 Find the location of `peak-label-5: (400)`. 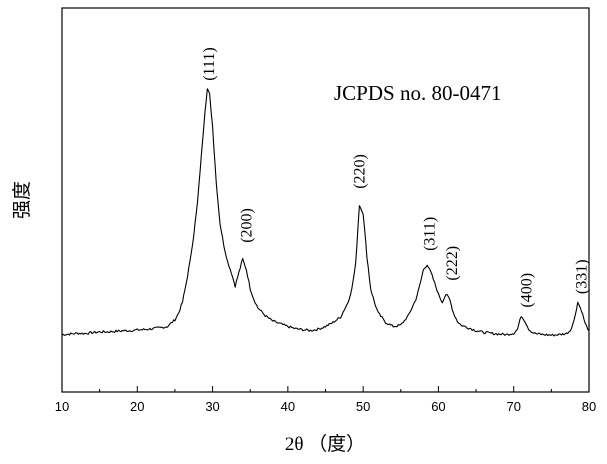

peak-label-5: (400) is located at coordinates (527, 290).